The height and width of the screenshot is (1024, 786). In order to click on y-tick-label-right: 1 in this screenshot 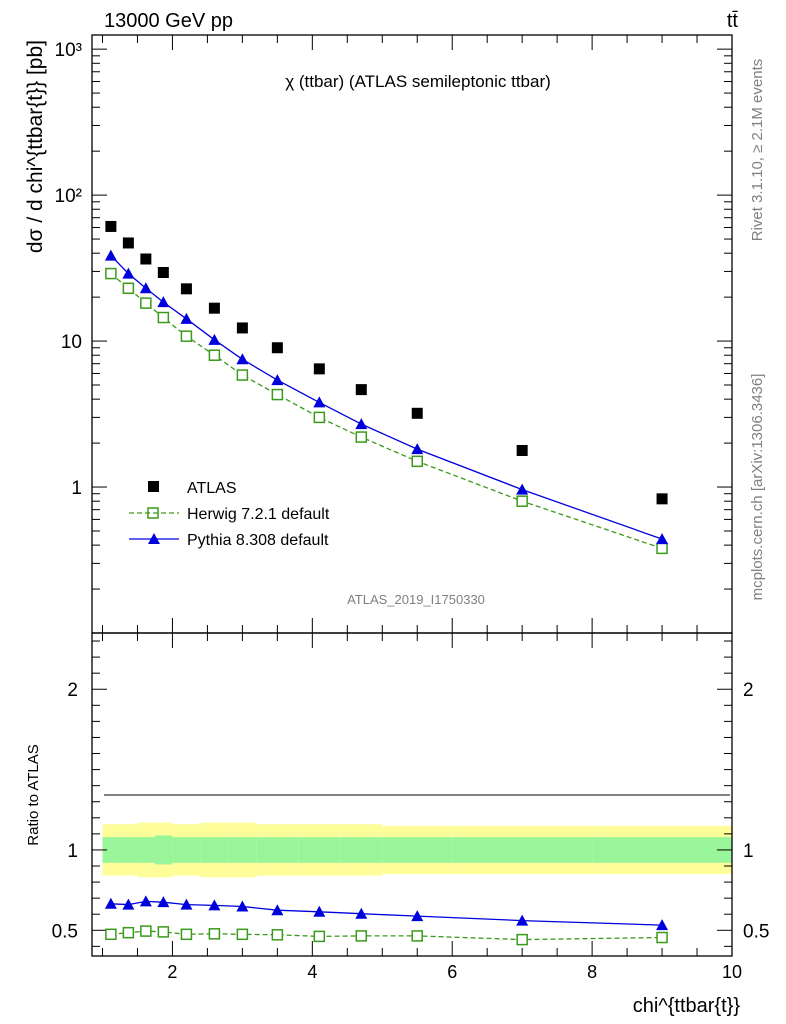, I will do `click(748, 851)`.